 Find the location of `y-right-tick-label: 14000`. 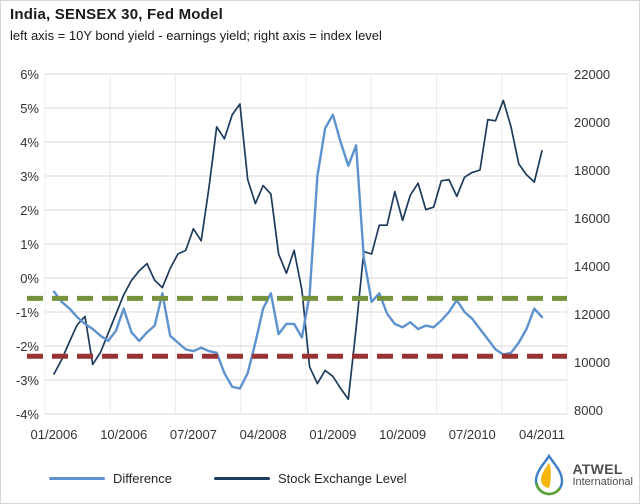

y-right-tick-label: 14000 is located at coordinates (592, 266).